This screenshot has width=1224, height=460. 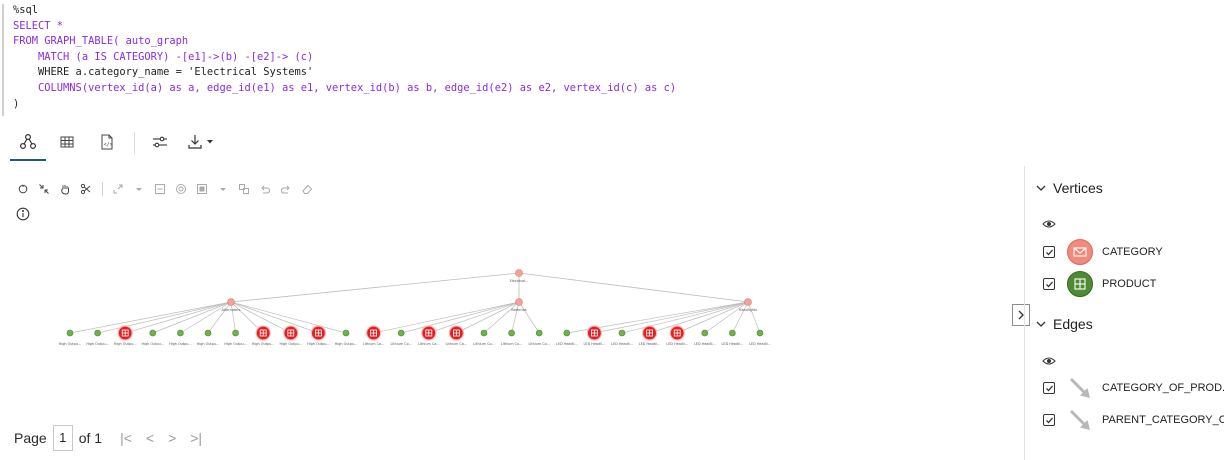 I want to click on expand-icon, so click(x=118, y=189).